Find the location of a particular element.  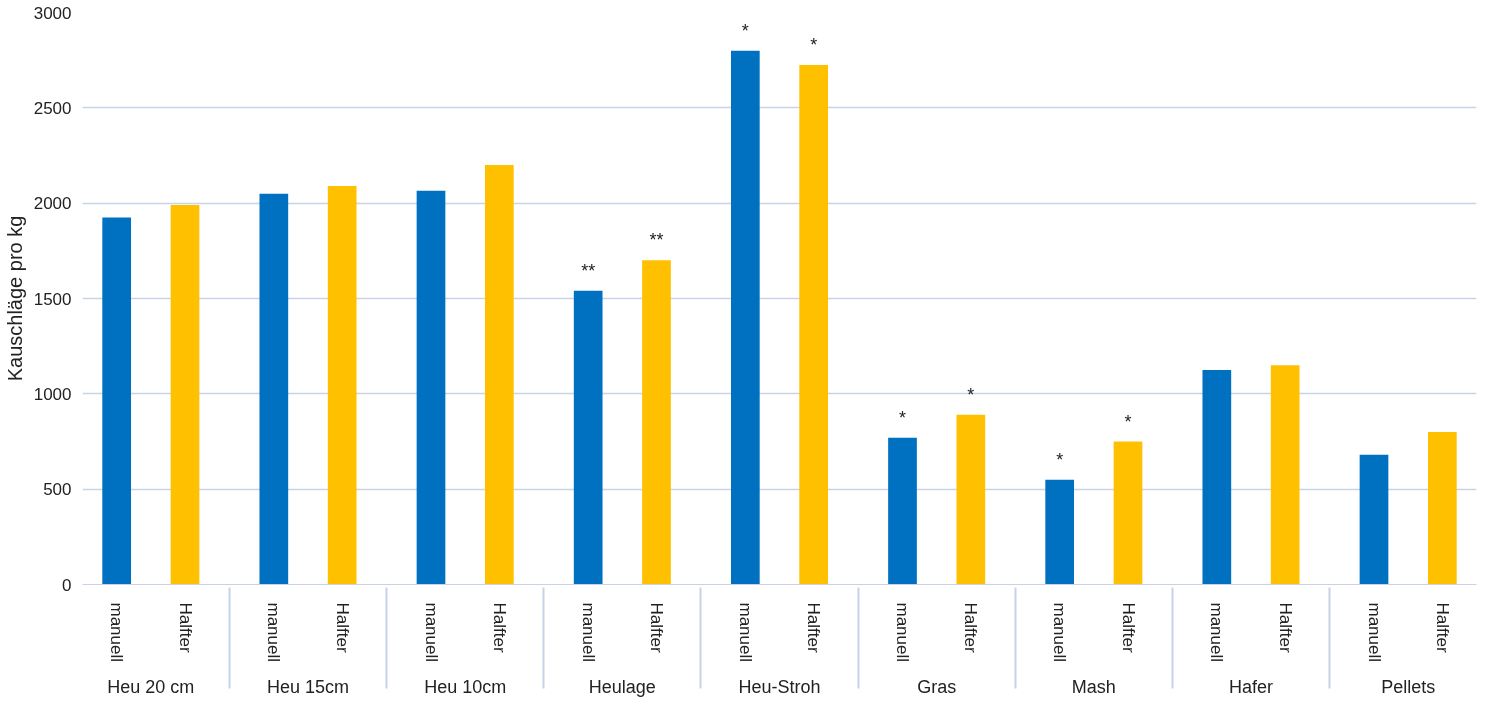

x-tick-label: Heu 15cm is located at coordinates (308, 687).